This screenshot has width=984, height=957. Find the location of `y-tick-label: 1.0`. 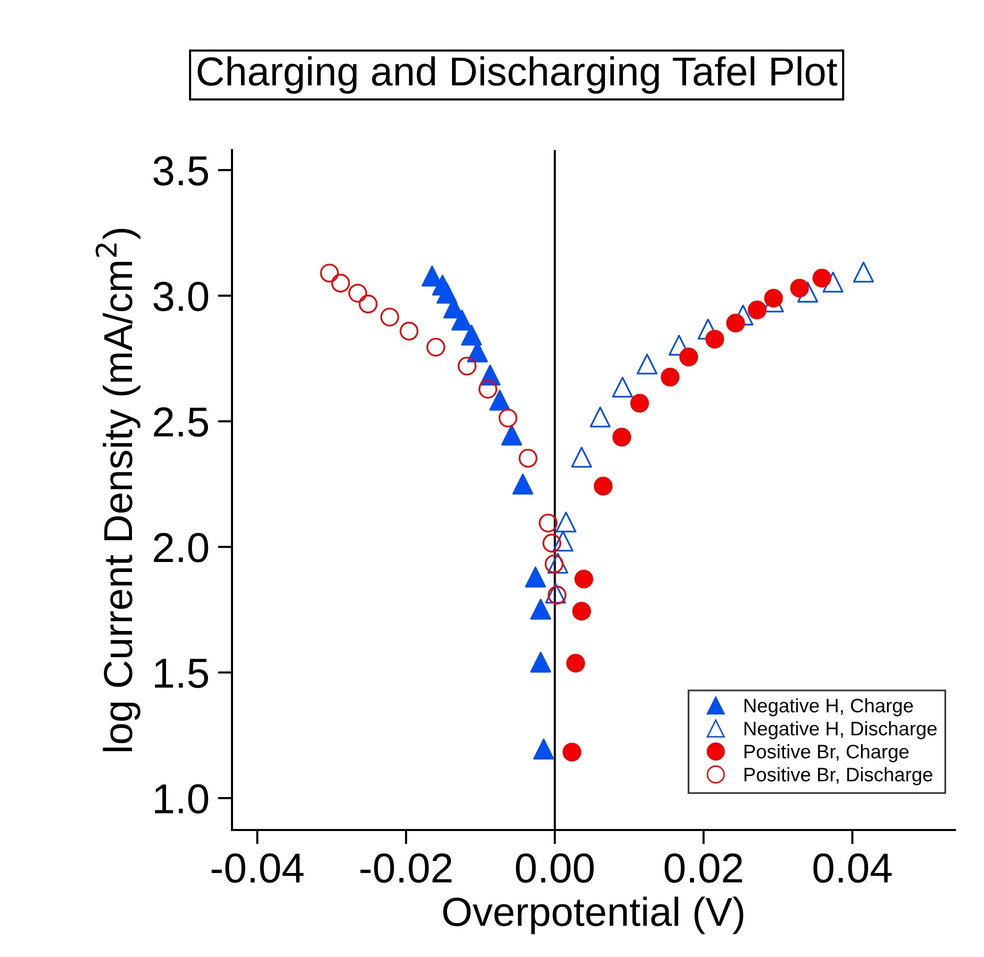

y-tick-label: 1.0 is located at coordinates (181, 799).